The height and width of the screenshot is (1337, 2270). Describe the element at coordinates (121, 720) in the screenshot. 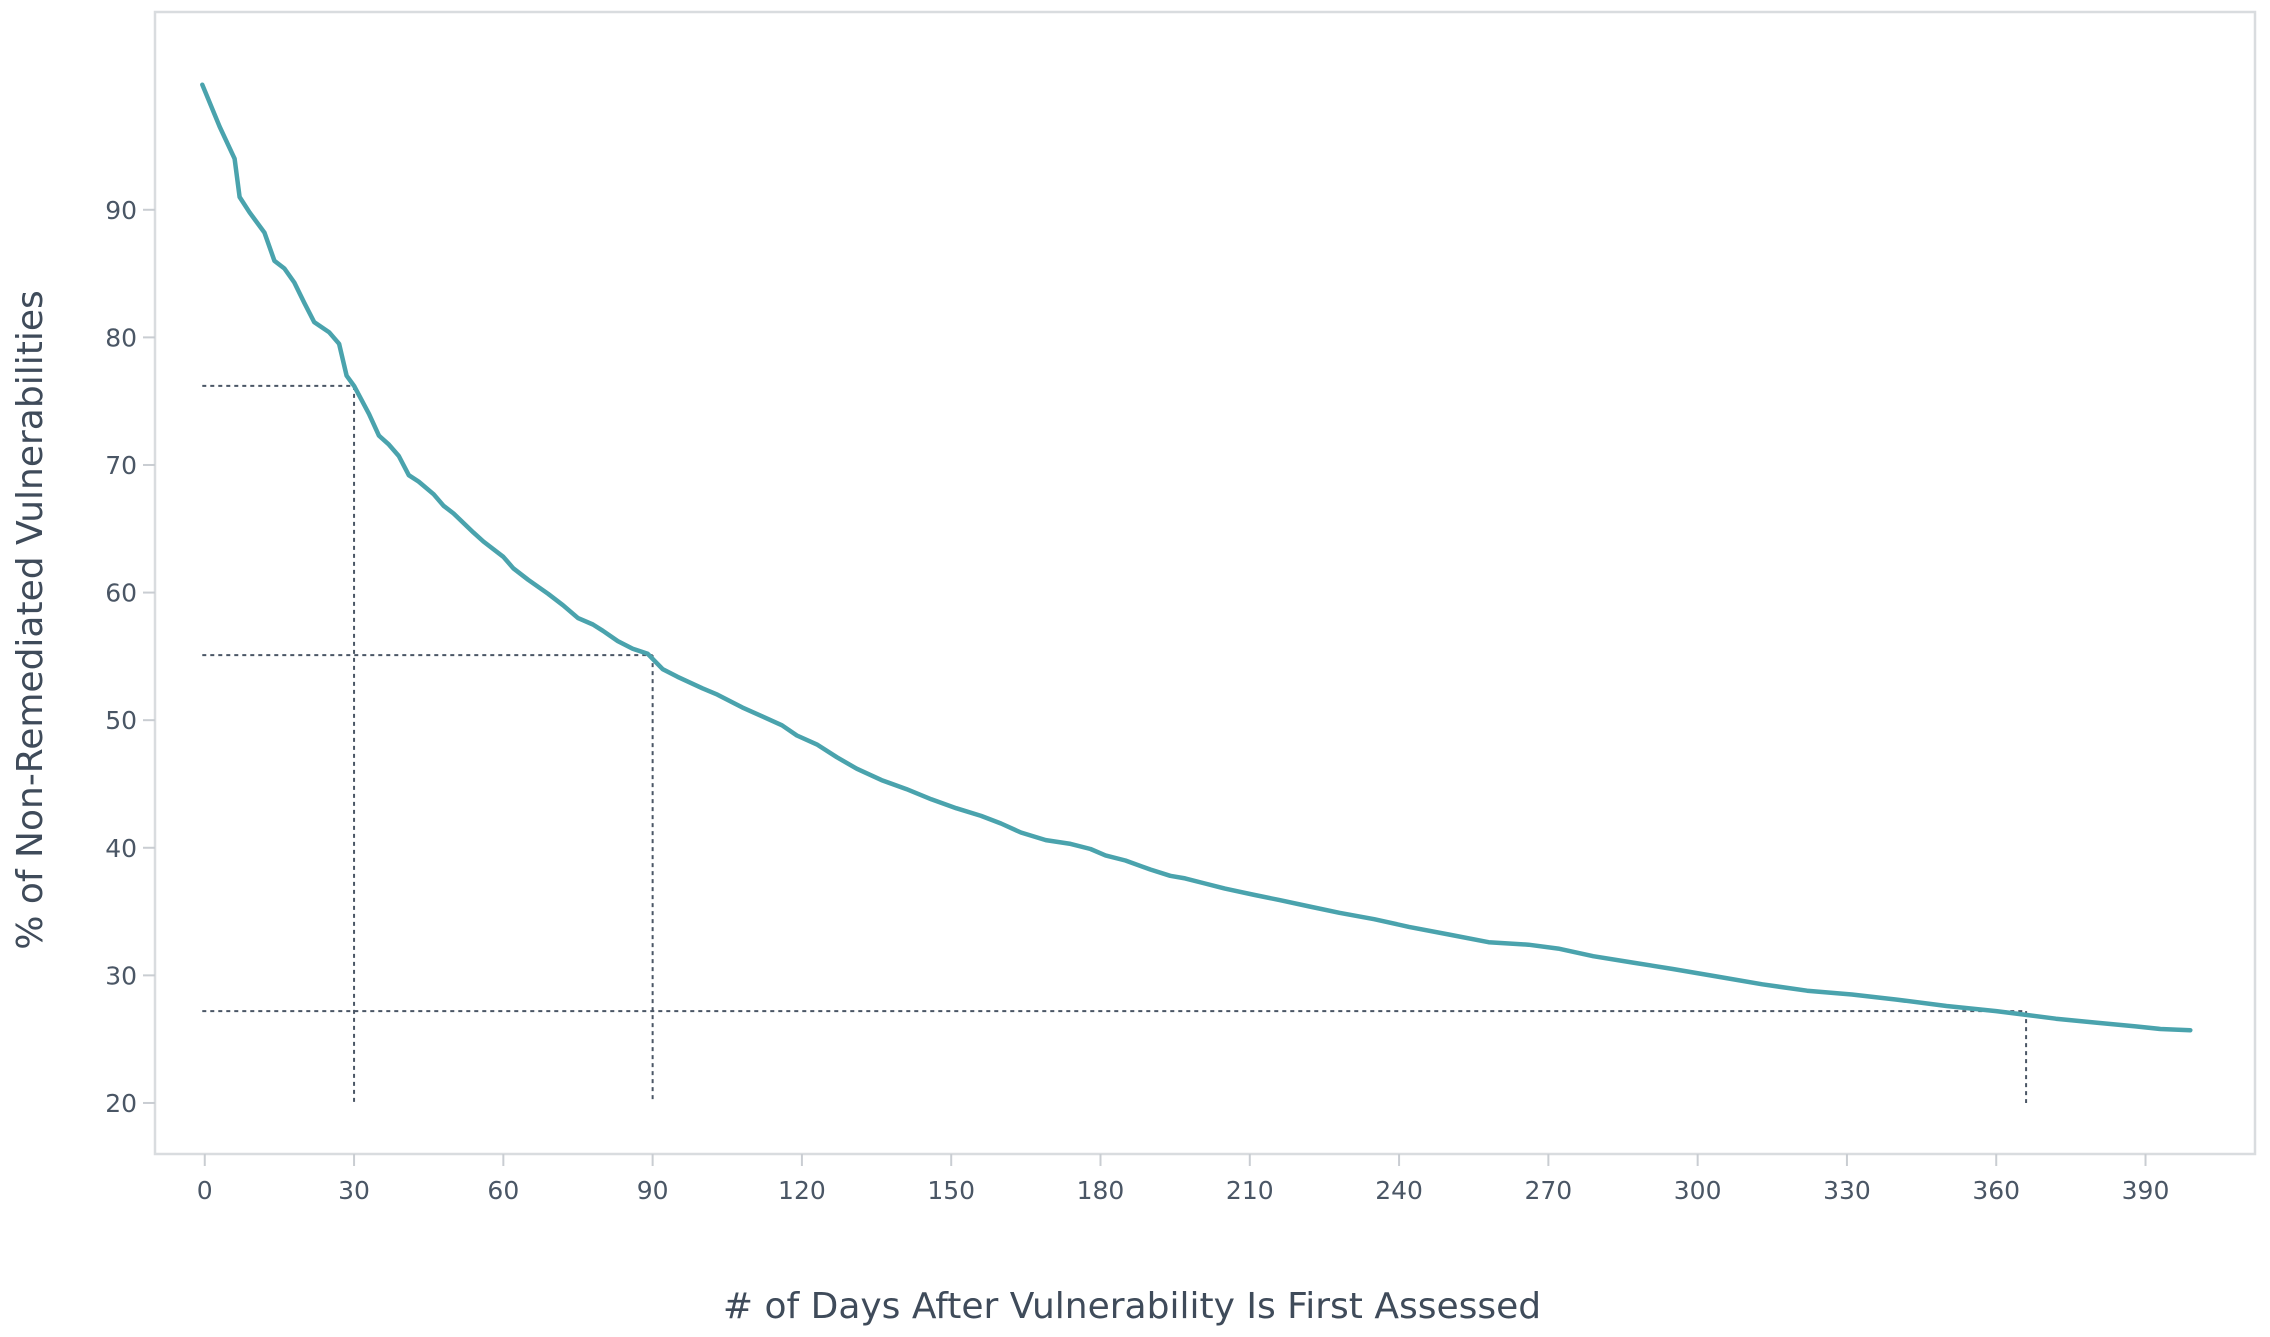

I see `y-tick-label: 50` at that location.